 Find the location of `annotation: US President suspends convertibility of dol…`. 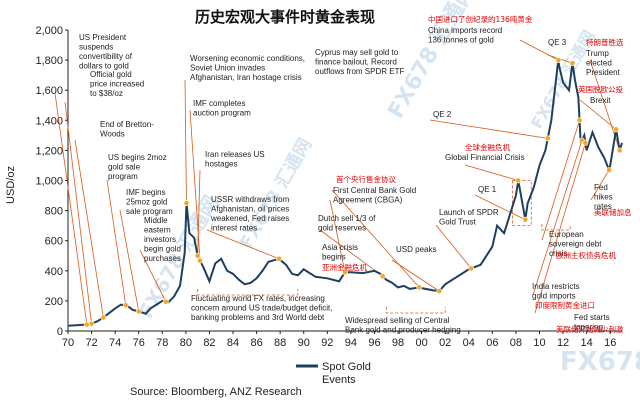

annotation: US President suspends convertibility of dol… is located at coordinates (106, 52).